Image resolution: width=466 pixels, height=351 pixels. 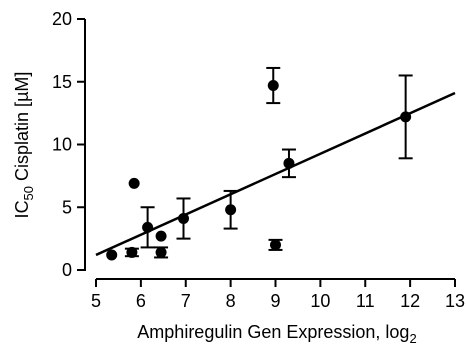 What do you see at coordinates (67, 207) in the screenshot?
I see `y-tick-label: 5` at bounding box center [67, 207].